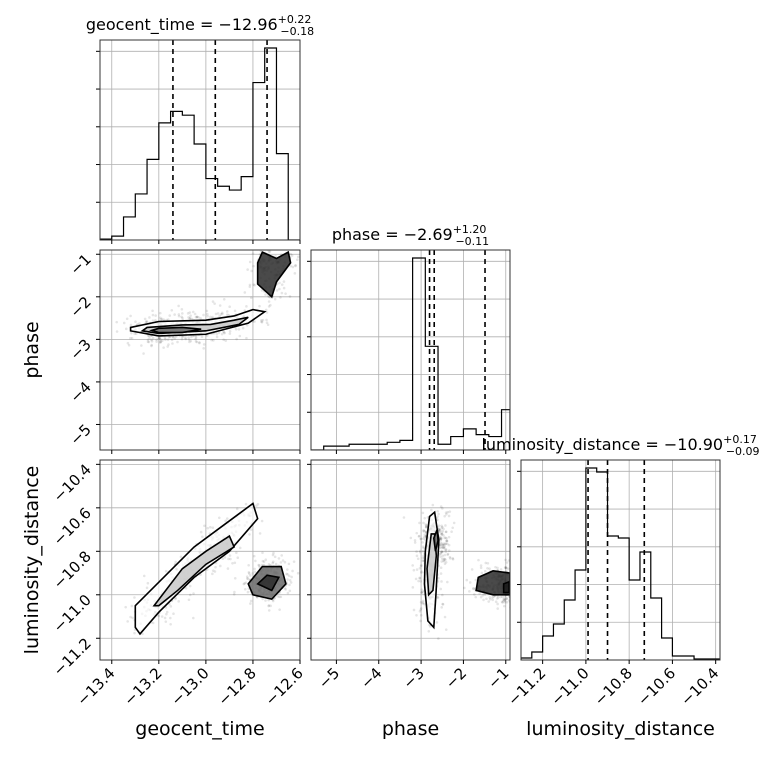  I want to click on ytick-label: −3, so click(80, 349).